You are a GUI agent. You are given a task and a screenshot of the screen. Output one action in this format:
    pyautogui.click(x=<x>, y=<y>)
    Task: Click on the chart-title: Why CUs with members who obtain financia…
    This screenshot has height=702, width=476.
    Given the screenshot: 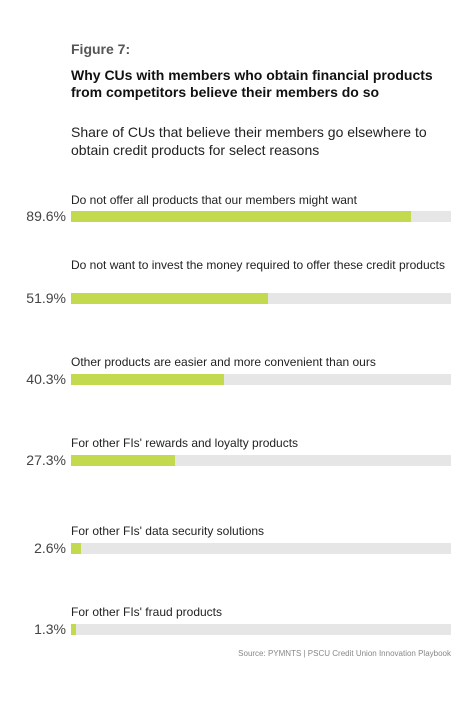 What is the action you would take?
    pyautogui.click(x=252, y=83)
    